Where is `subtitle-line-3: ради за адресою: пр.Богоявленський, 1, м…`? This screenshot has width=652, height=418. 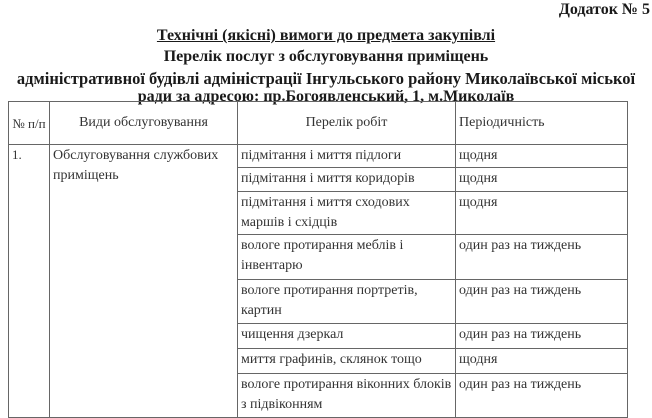
subtitle-line-3: ради за адресою: пр.Богоявленський, 1, м… is located at coordinates (326, 96).